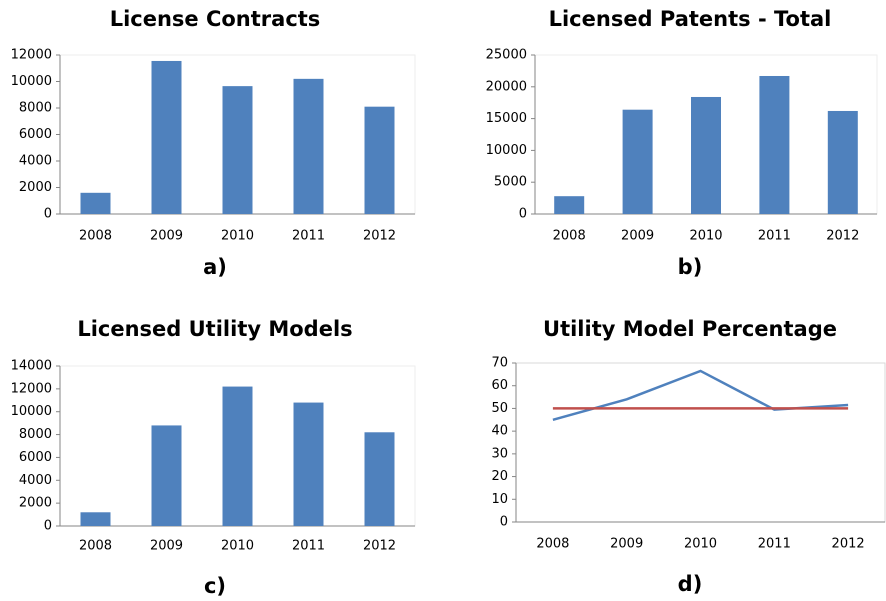 Image resolution: width=886 pixels, height=601 pixels. I want to click on y-tick-label: 20, so click(499, 476).